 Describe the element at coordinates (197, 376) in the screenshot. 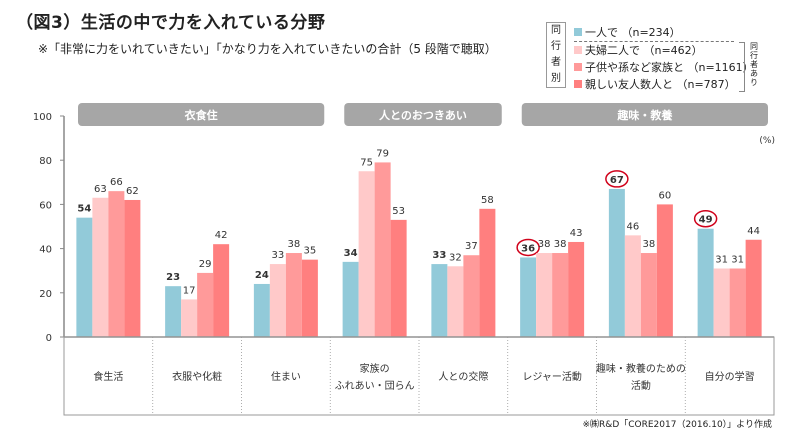

I see `x-category-label: 衣服や化粧` at that location.